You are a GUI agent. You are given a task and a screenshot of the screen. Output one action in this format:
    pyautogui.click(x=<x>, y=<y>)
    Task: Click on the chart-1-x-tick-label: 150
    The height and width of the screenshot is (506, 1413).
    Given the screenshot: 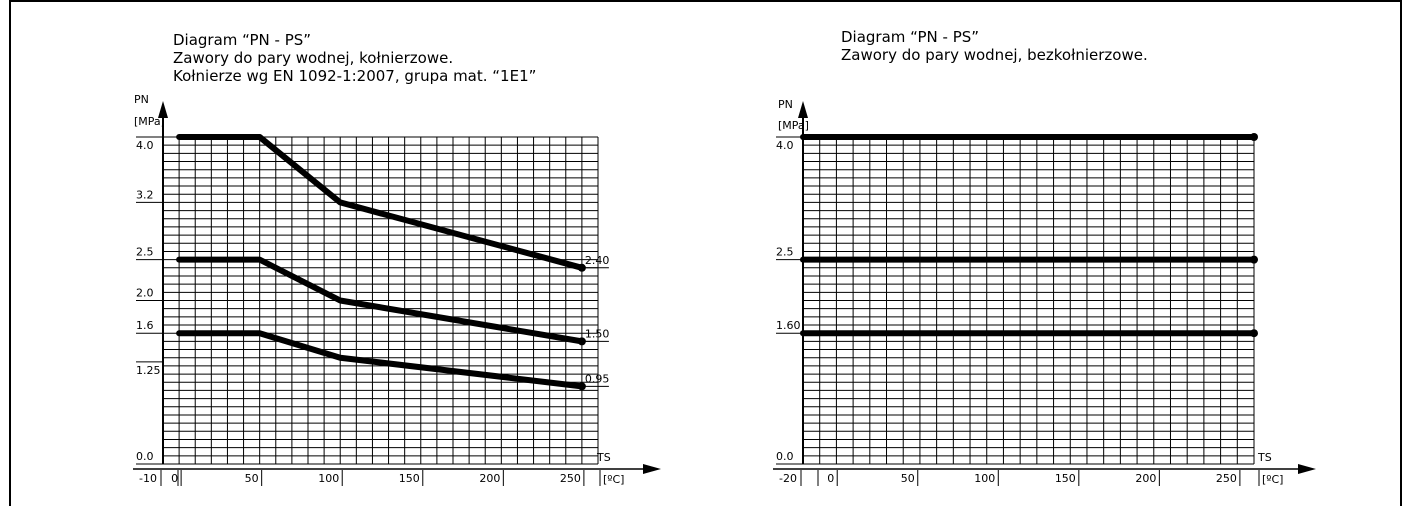 What is the action you would take?
    pyautogui.click(x=409, y=478)
    